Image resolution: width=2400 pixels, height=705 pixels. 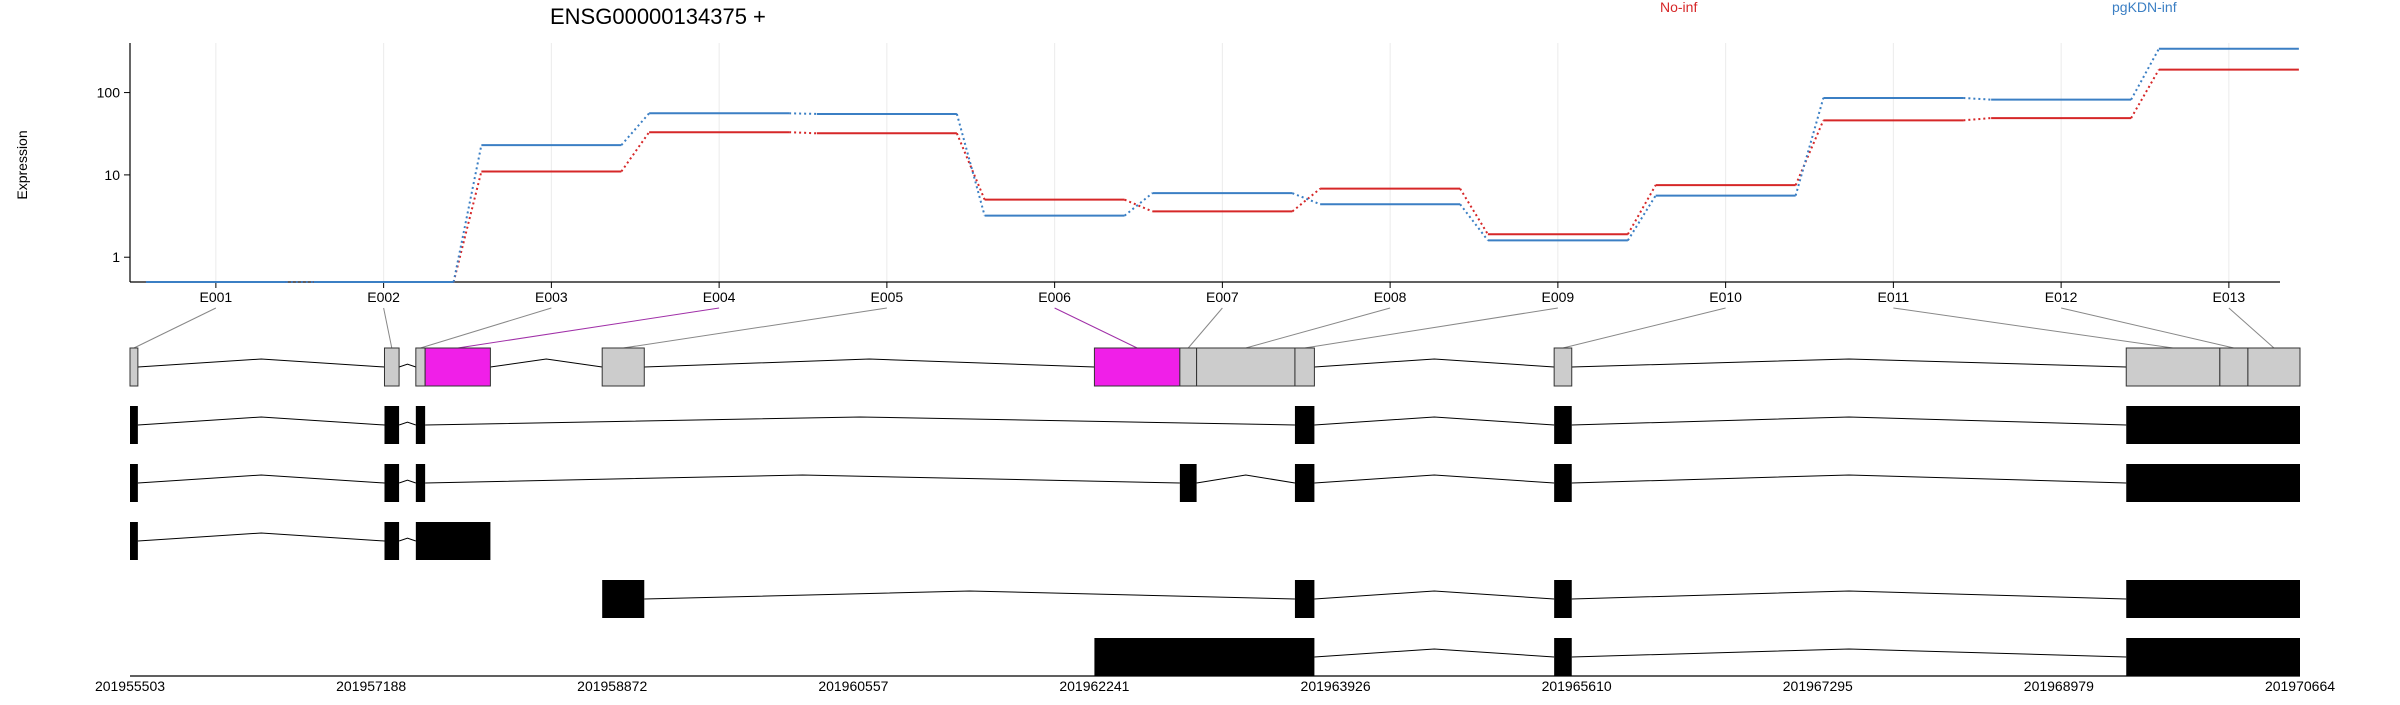 I want to click on connector-e002, so click(x=388, y=328).